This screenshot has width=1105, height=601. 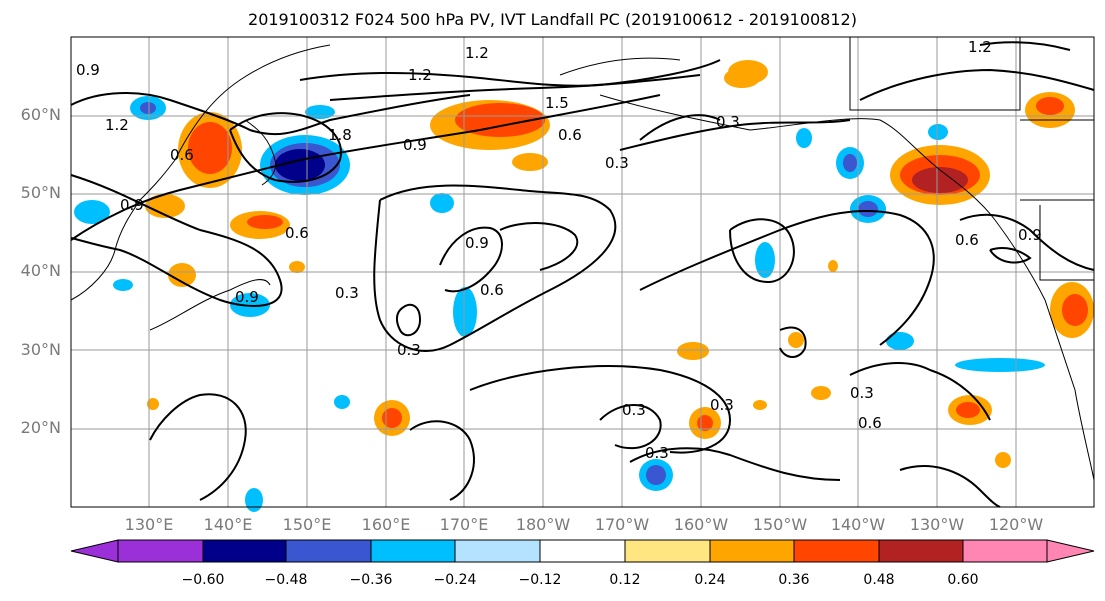 What do you see at coordinates (386, 524) in the screenshot?
I see `lon-label: 160°E` at bounding box center [386, 524].